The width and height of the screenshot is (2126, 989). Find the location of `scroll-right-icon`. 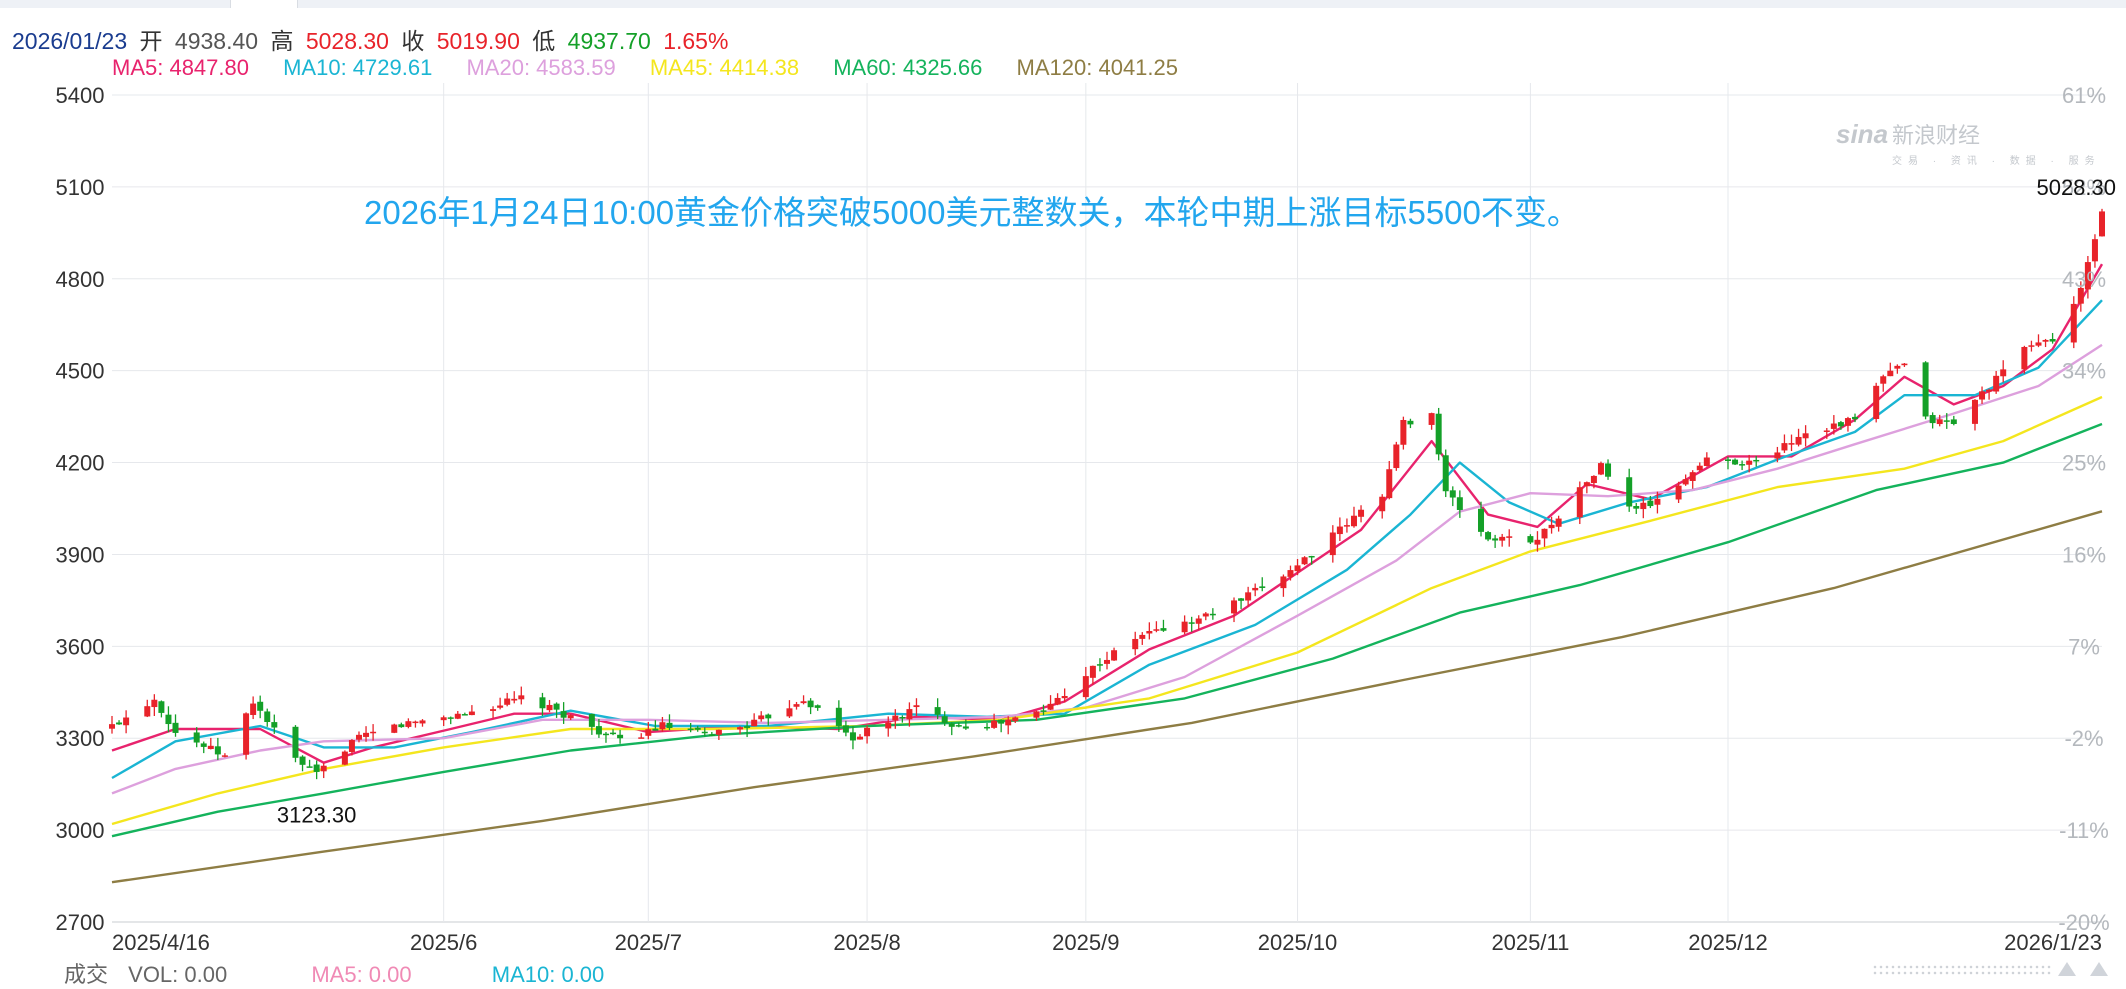

scroll-right-icon is located at coordinates (2099, 969).